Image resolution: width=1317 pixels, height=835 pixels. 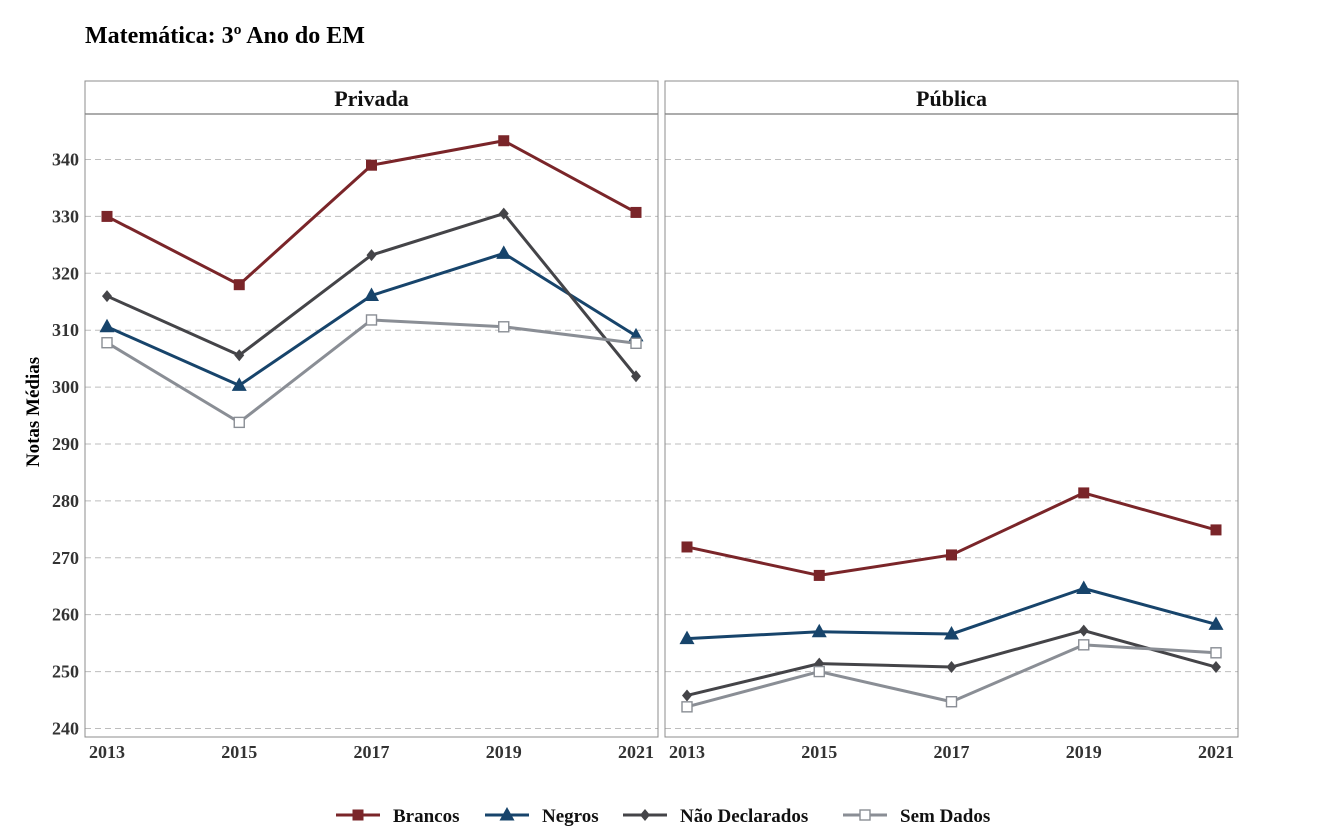 I want to click on y-tick-label: 240, so click(x=65, y=728).